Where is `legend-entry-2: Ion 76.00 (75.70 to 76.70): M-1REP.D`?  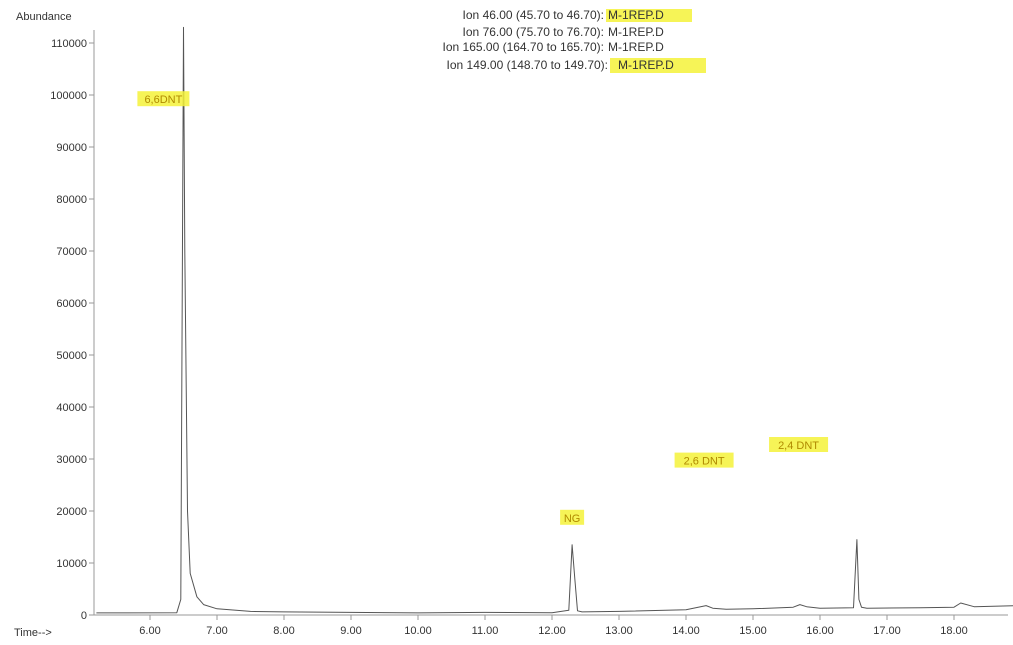 legend-entry-2: Ion 76.00 (75.70 to 76.70): M-1REP.D is located at coordinates (564, 32).